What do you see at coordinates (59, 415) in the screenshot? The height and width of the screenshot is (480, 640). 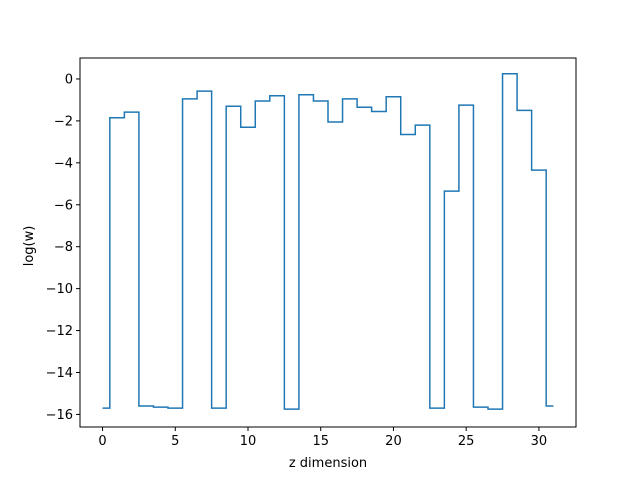 I see `y-tick-label: −16` at bounding box center [59, 415].